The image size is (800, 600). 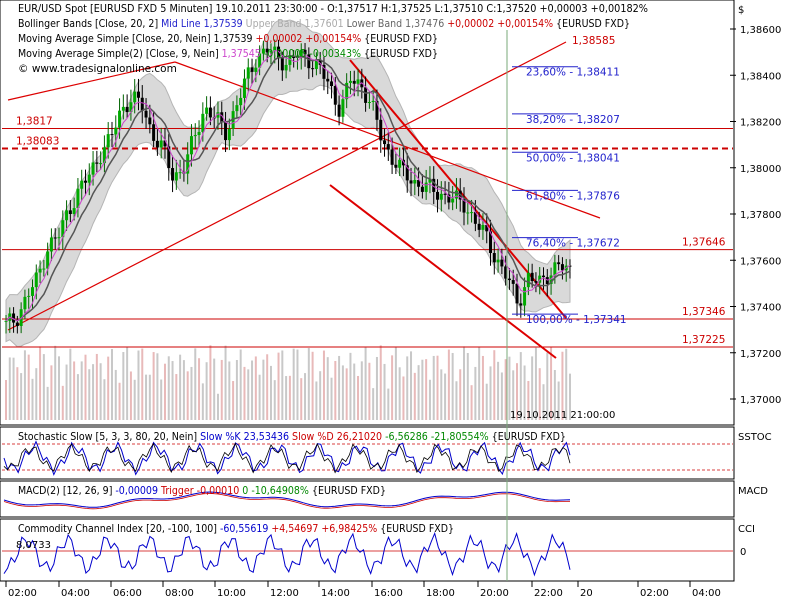 I want to click on cci-panel-label: CCI, so click(x=746, y=529).